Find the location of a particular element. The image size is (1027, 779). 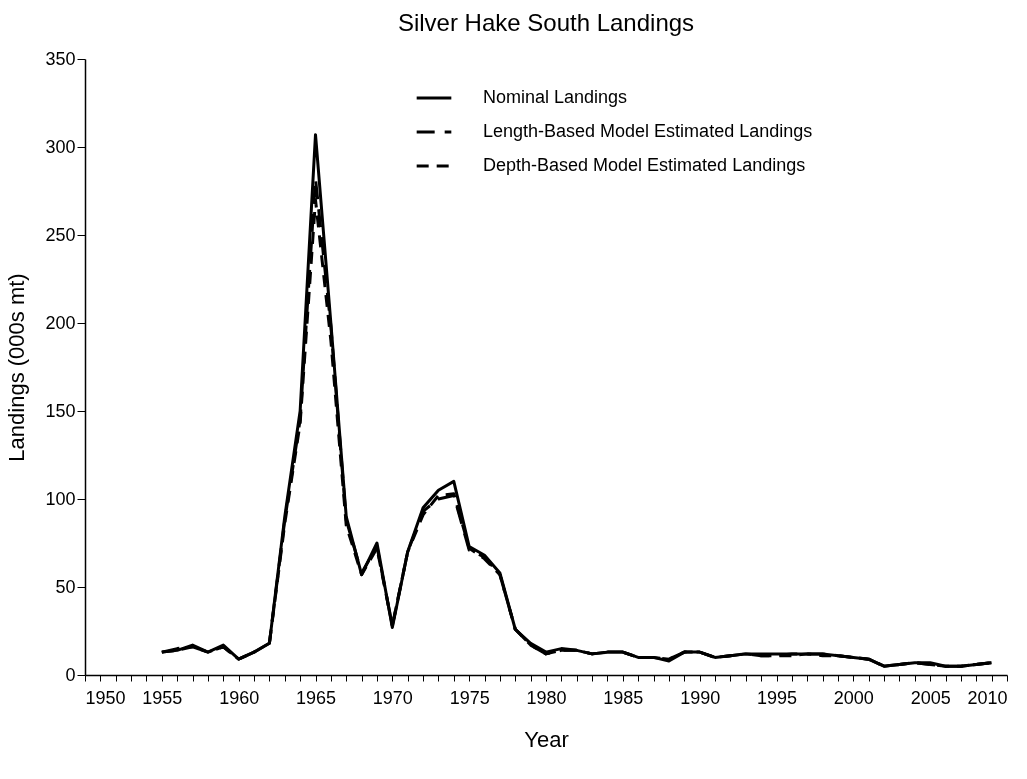

x-tick-label: 1965 is located at coordinates (316, 697).